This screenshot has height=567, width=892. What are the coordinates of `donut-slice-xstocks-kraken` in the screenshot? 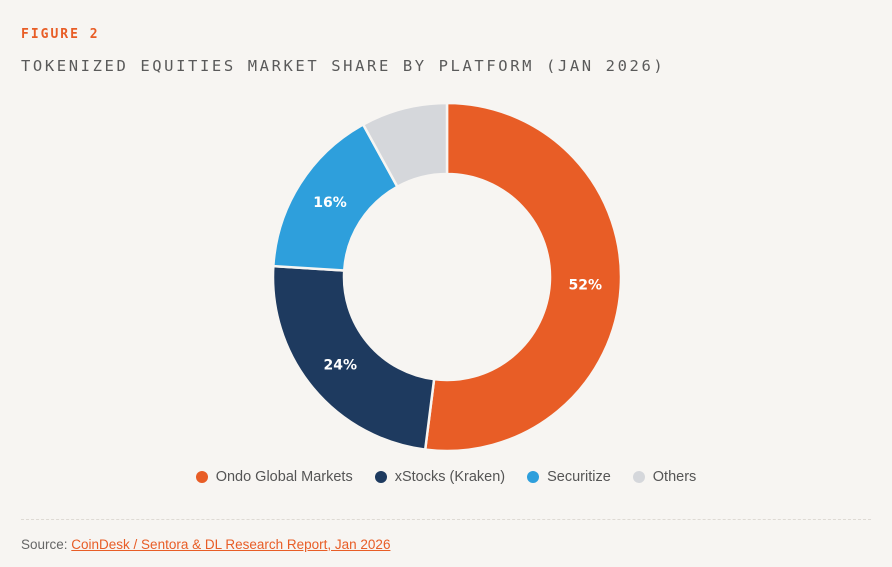 It's located at (353, 358).